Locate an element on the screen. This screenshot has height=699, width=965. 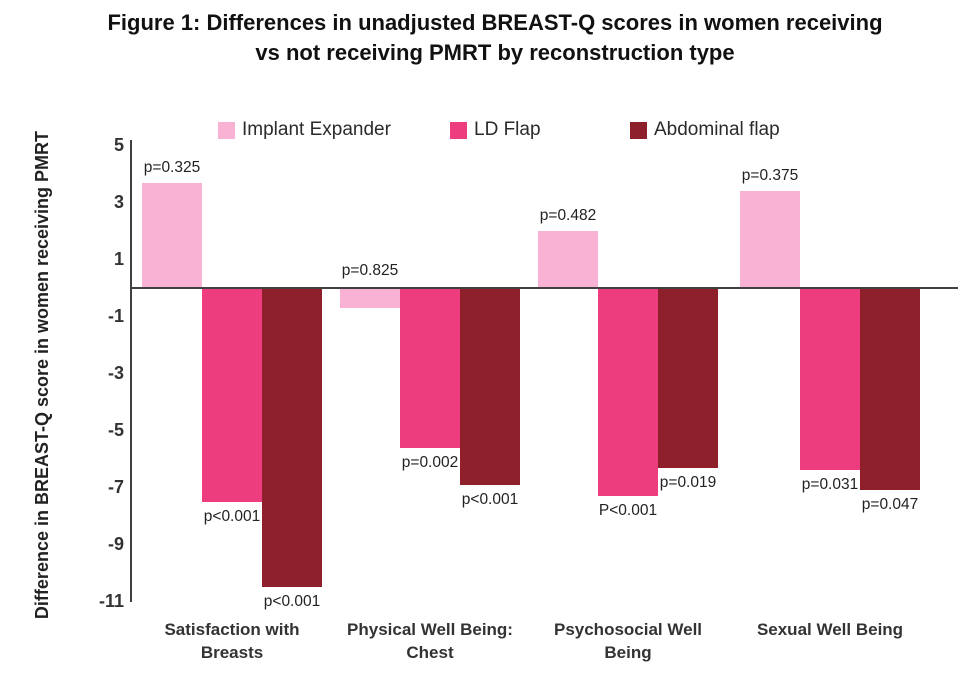
y-tick-label: 3 is located at coordinates (118, 201).